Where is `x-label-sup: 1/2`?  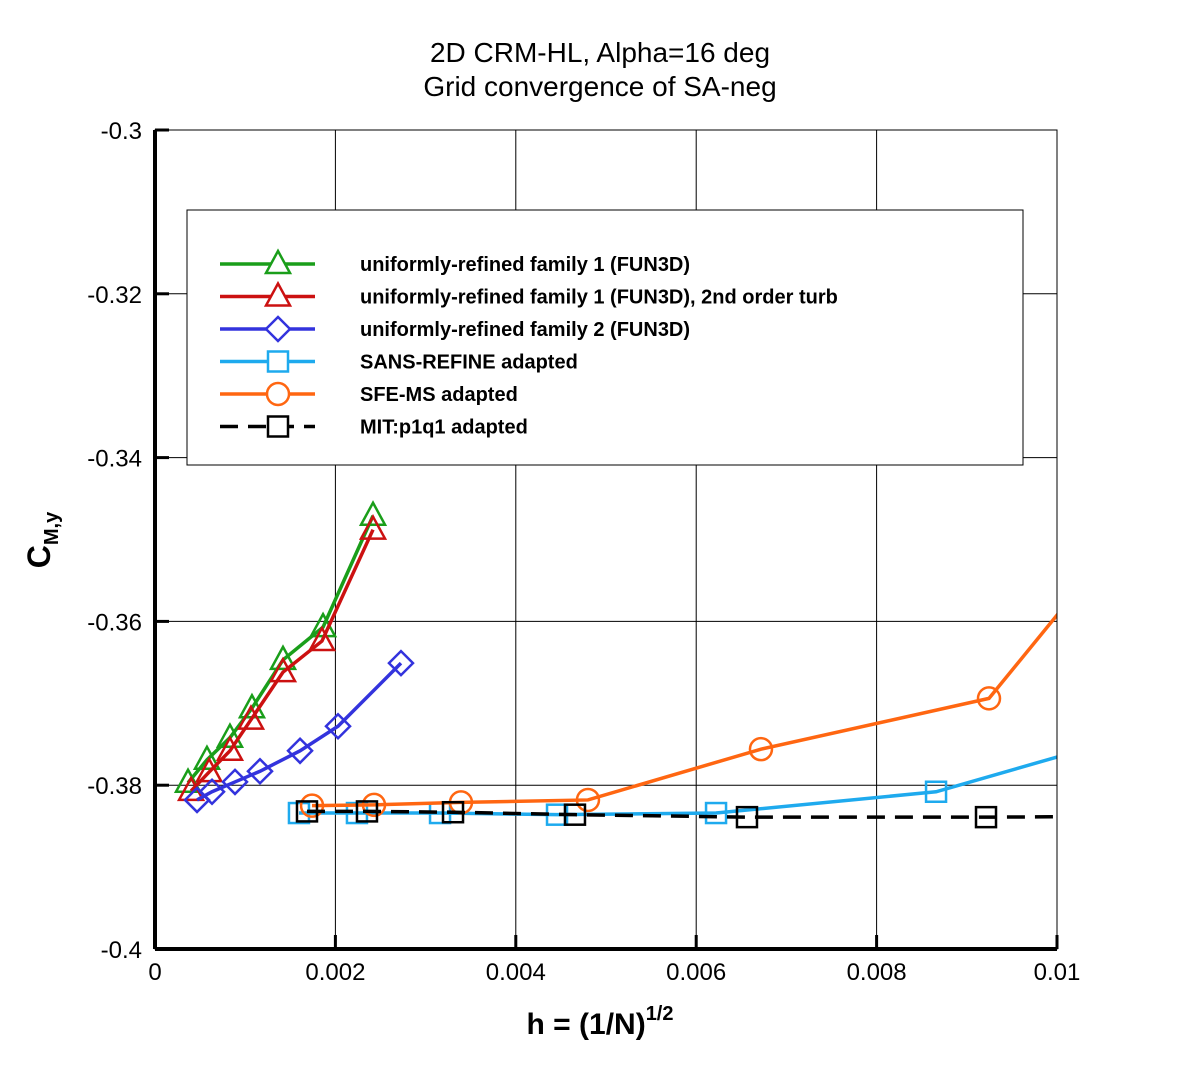
x-label-sup: 1/2 is located at coordinates (660, 1014).